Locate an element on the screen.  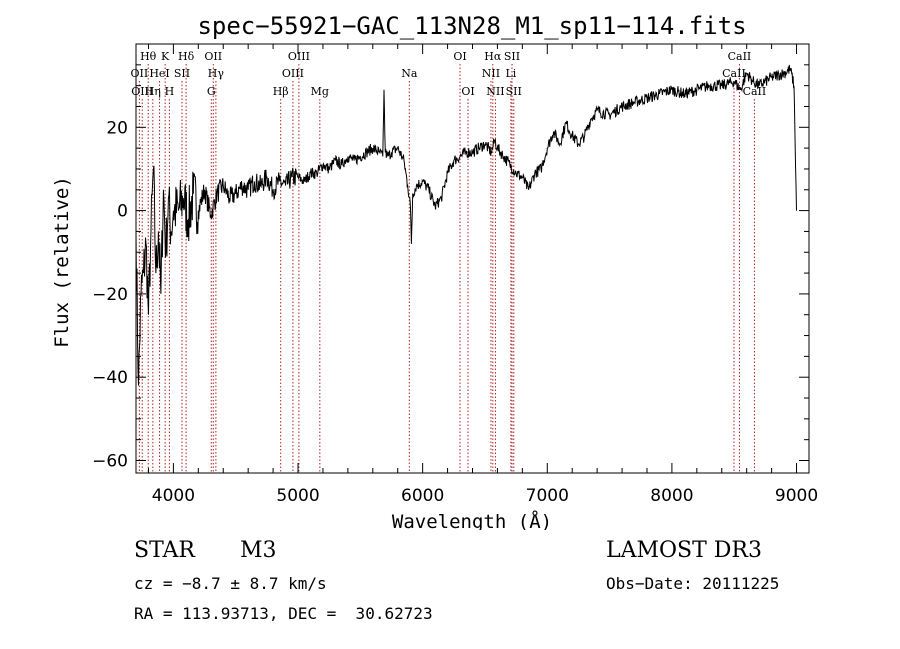
line-label-26: SII is located at coordinates (514, 91).